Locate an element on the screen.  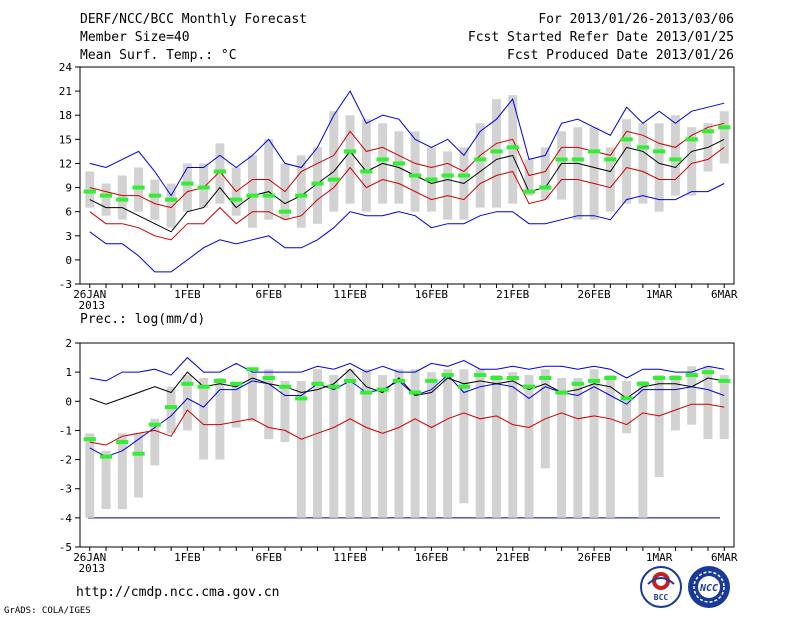
prec-ytick-label-1: -4 is located at coordinates (66, 518).